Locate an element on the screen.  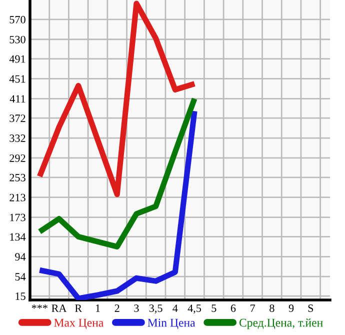
x-tick-label: 5 is located at coordinates (214, 308).